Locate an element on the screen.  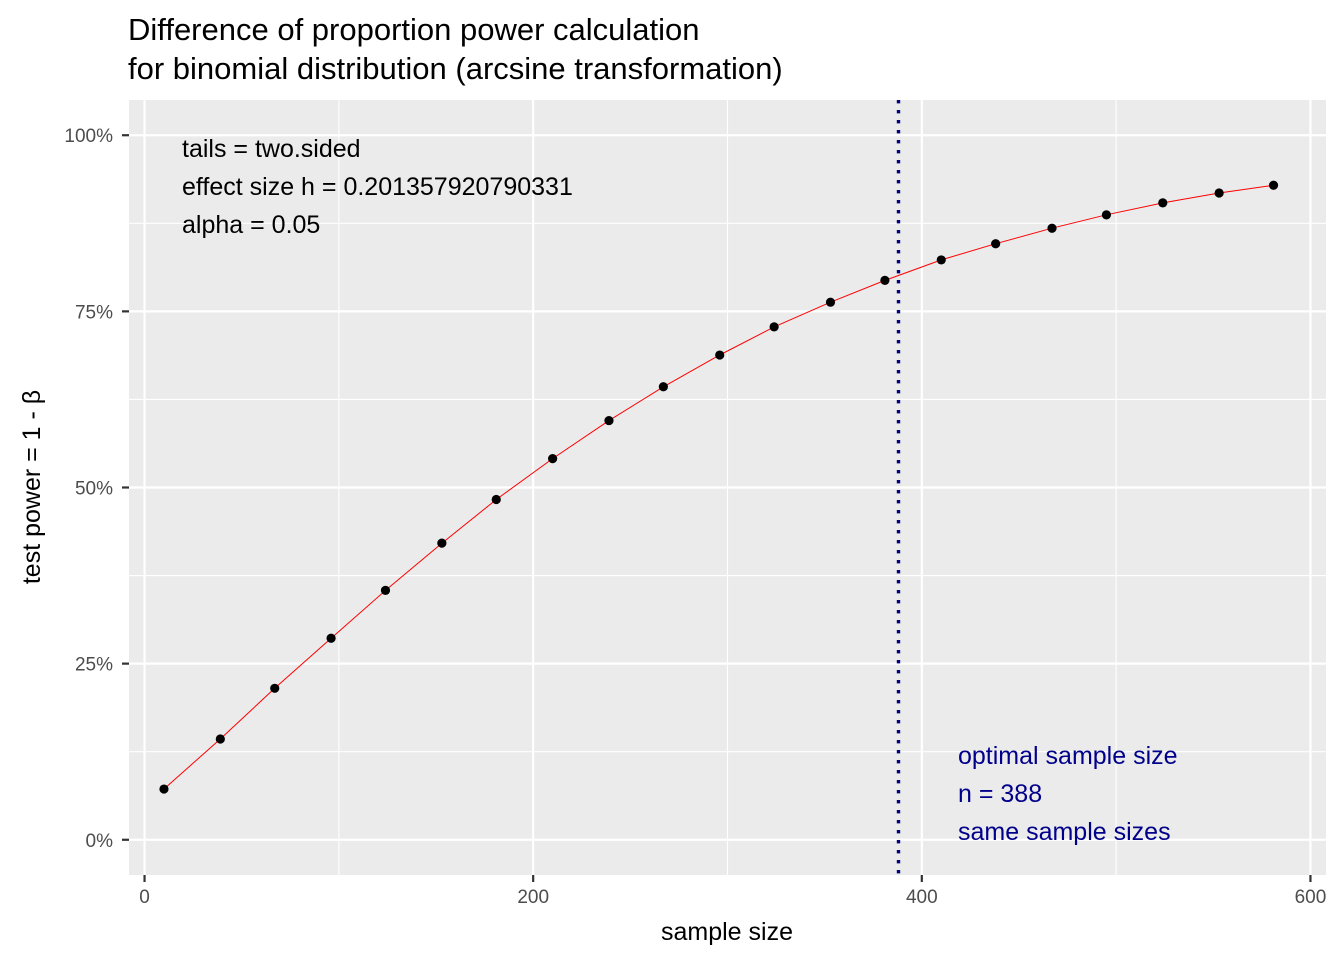
annotation-top-left: effect size h = 0.201357920790331 is located at coordinates (377, 187).